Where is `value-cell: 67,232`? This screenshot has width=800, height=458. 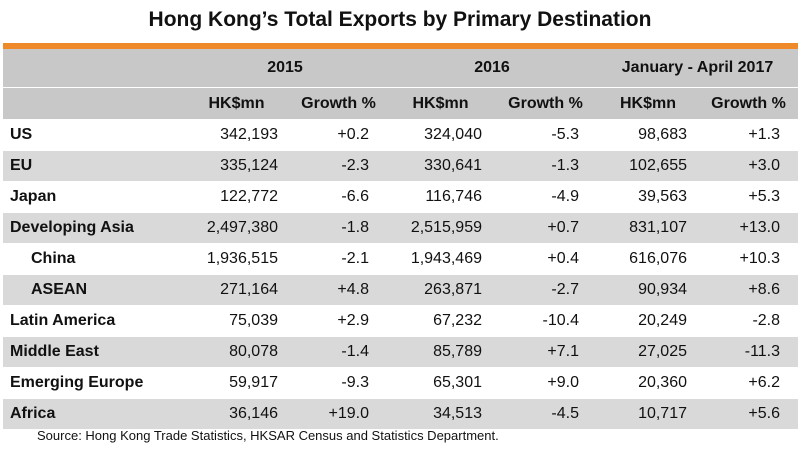
value-cell: 67,232 is located at coordinates (440, 321).